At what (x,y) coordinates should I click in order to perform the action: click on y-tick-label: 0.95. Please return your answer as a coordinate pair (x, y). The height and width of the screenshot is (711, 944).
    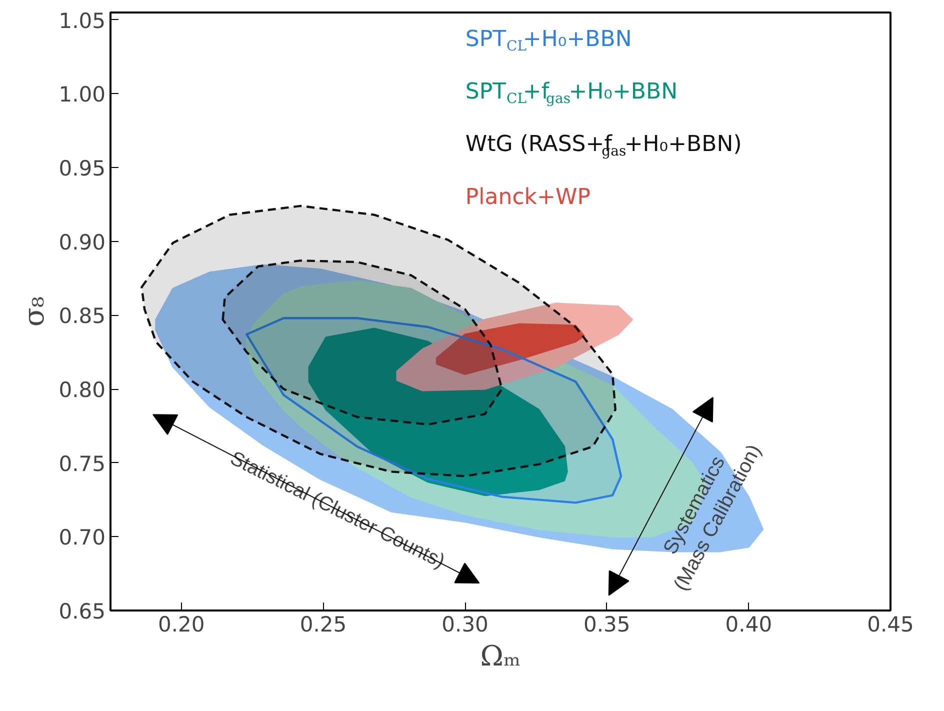
    Looking at the image, I should click on (82, 168).